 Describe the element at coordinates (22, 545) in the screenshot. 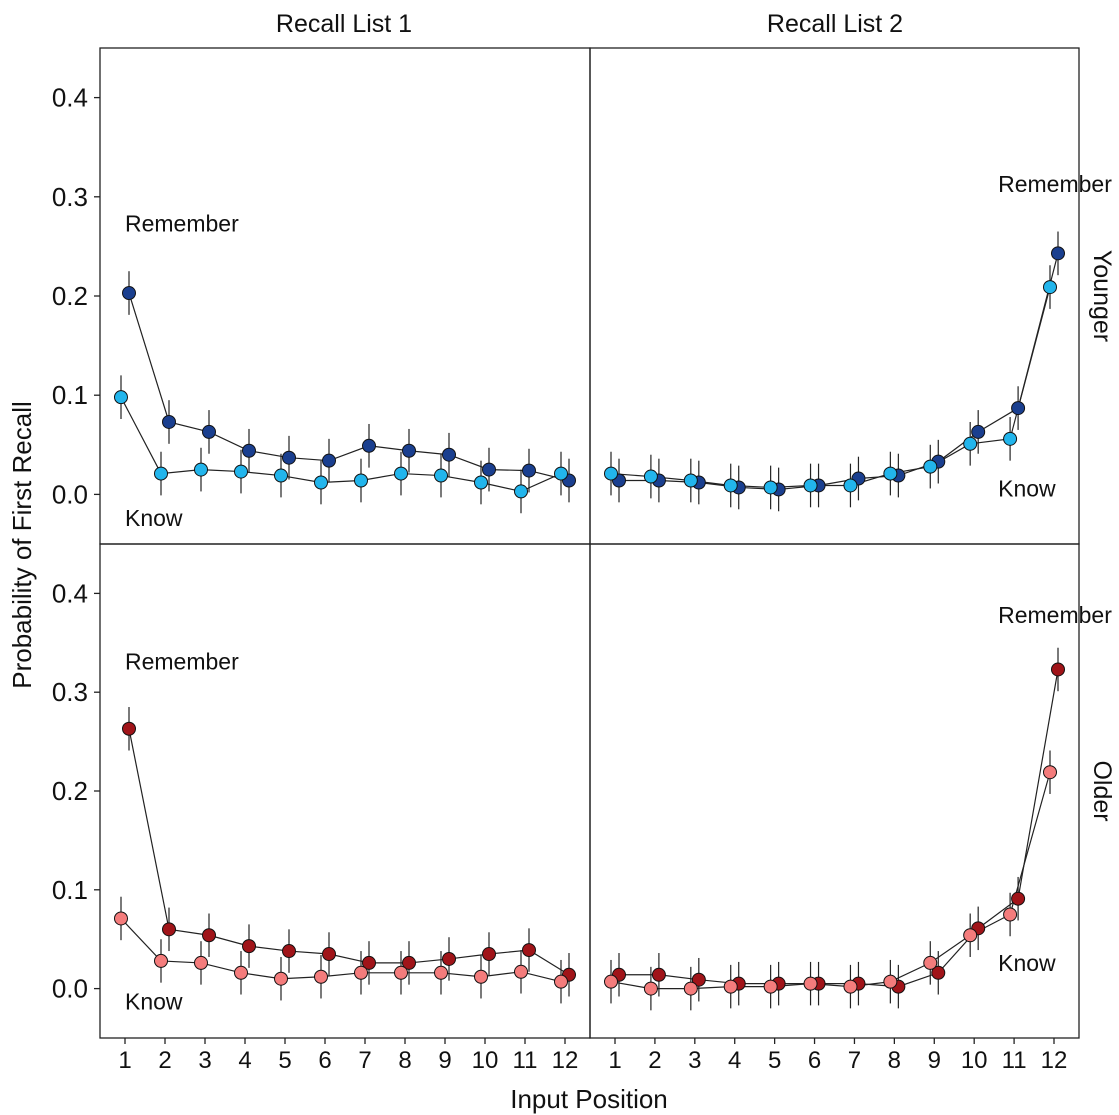

I see `y-axis-label: Probability of First Recall` at that location.